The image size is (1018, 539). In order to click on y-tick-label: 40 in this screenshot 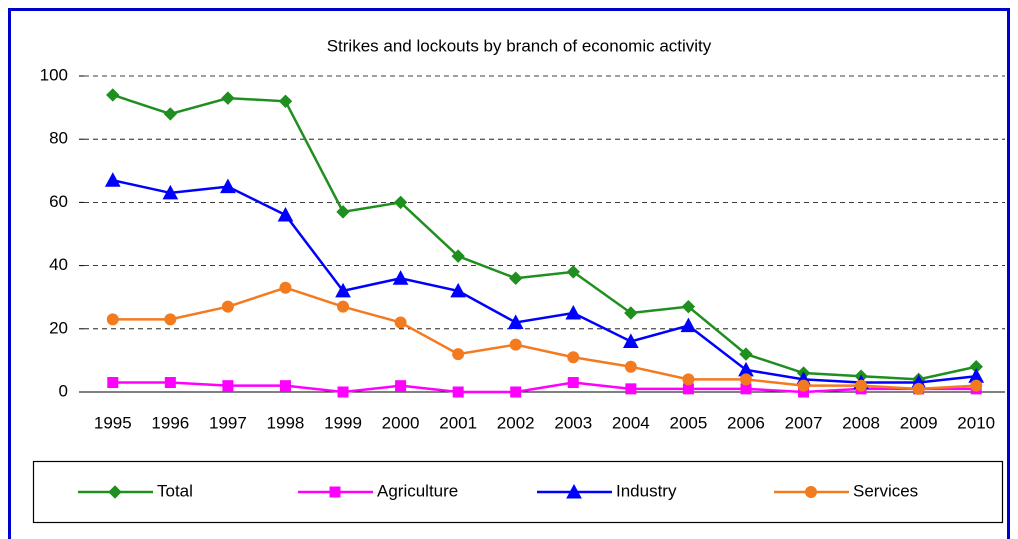, I will do `click(58, 264)`.